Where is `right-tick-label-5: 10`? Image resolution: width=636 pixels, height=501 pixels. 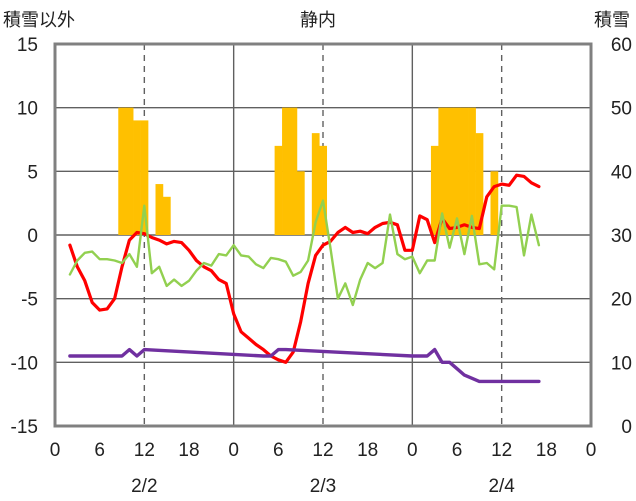 right-tick-label-5: 10 is located at coordinates (621, 363).